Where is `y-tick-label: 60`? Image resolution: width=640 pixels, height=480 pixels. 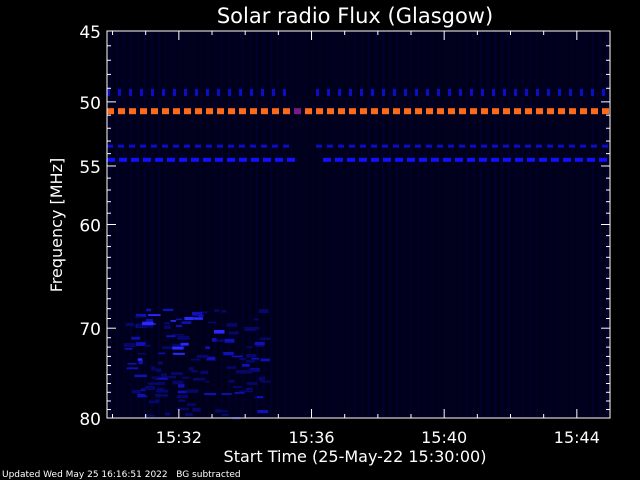 y-tick-label: 60 is located at coordinates (90, 227).